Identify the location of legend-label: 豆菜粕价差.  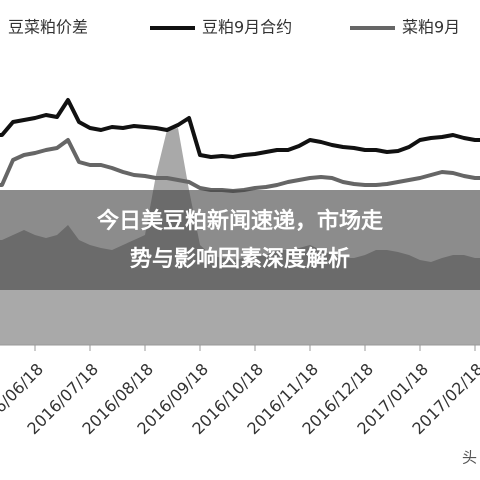
(48, 27).